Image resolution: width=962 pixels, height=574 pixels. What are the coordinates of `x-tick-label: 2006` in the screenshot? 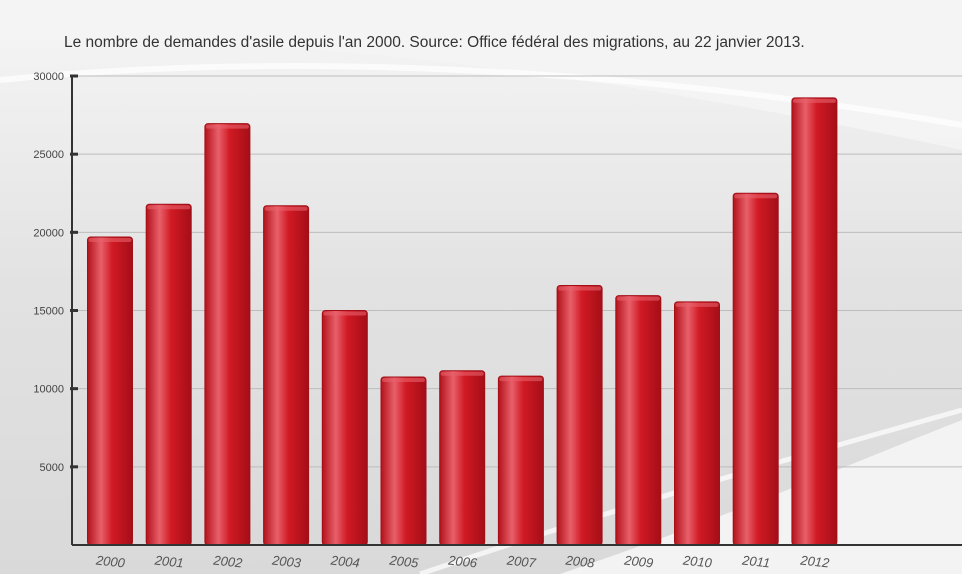 It's located at (463, 561).